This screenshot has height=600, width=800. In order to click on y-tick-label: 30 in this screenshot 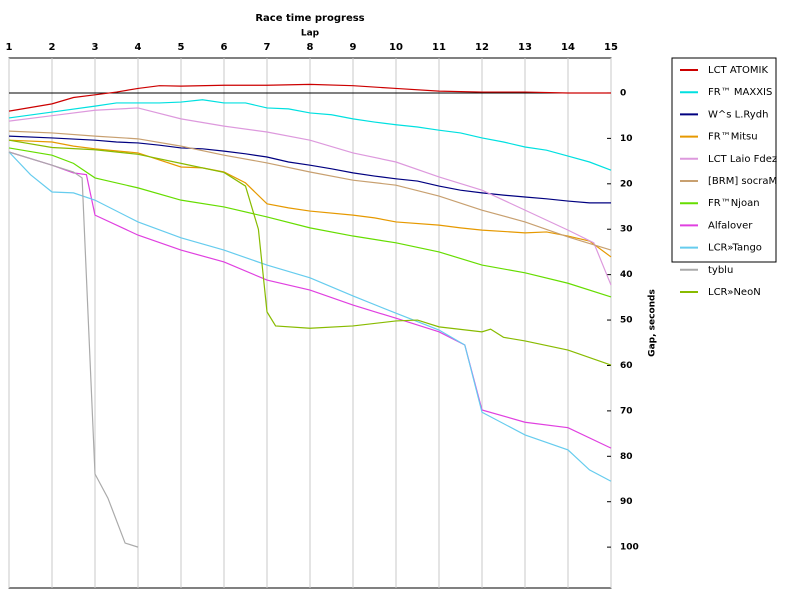, I will do `click(626, 230)`.